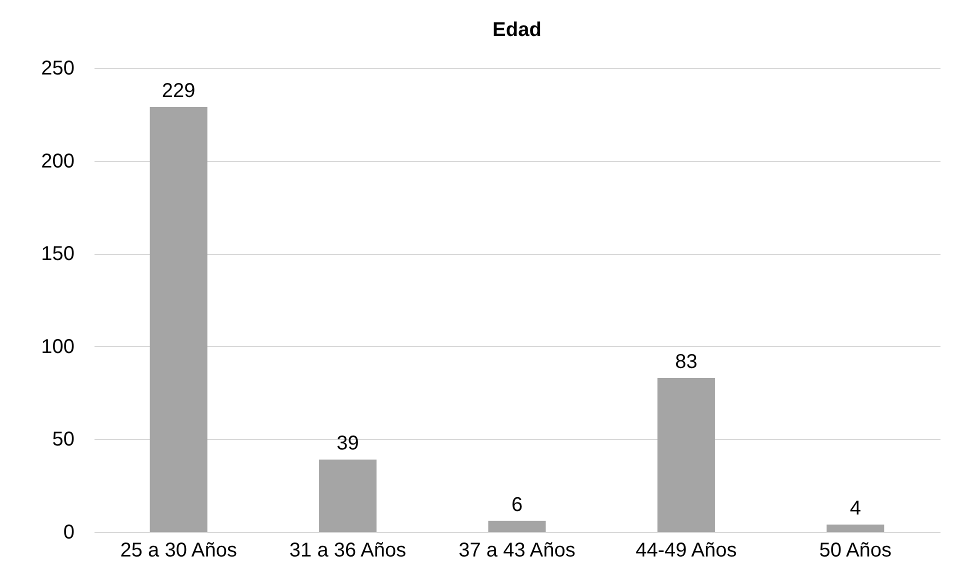 Image resolution: width=958 pixels, height=580 pixels. I want to click on data-label: 229, so click(179, 91).